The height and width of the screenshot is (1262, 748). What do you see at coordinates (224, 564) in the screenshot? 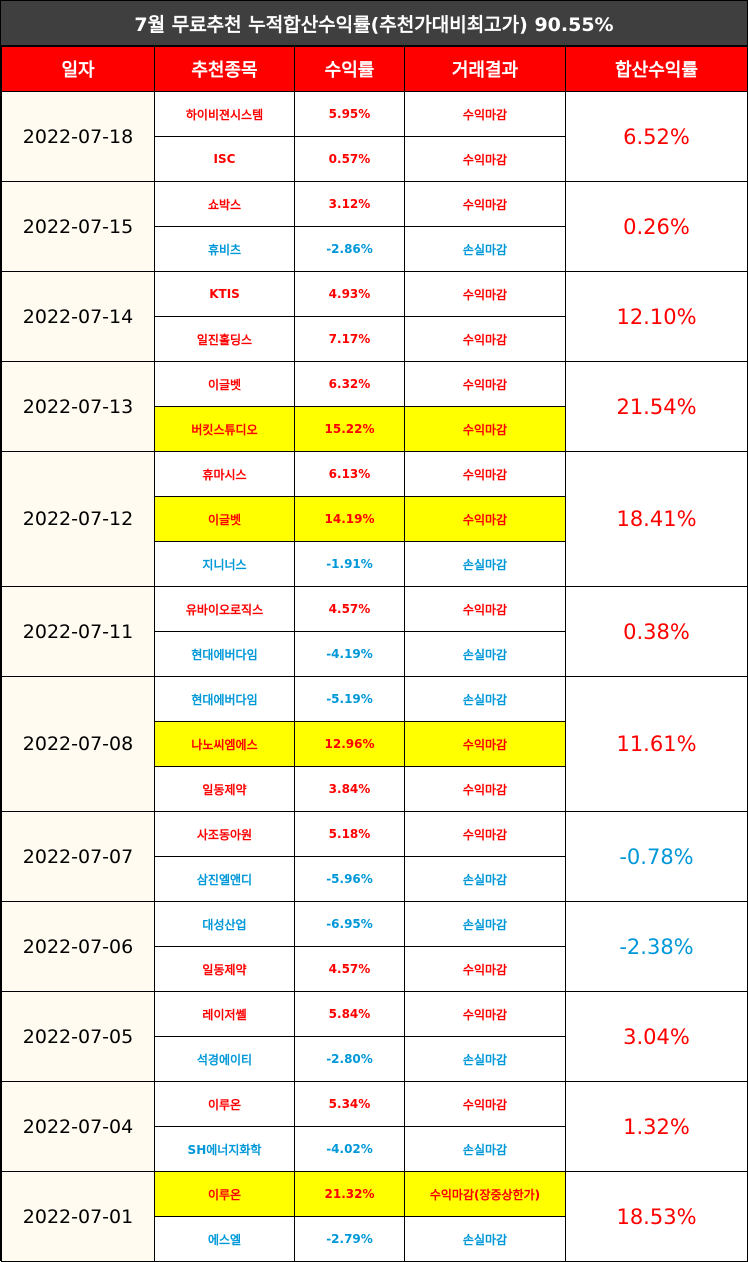
I see `stock-name-cell: 지니너스` at bounding box center [224, 564].